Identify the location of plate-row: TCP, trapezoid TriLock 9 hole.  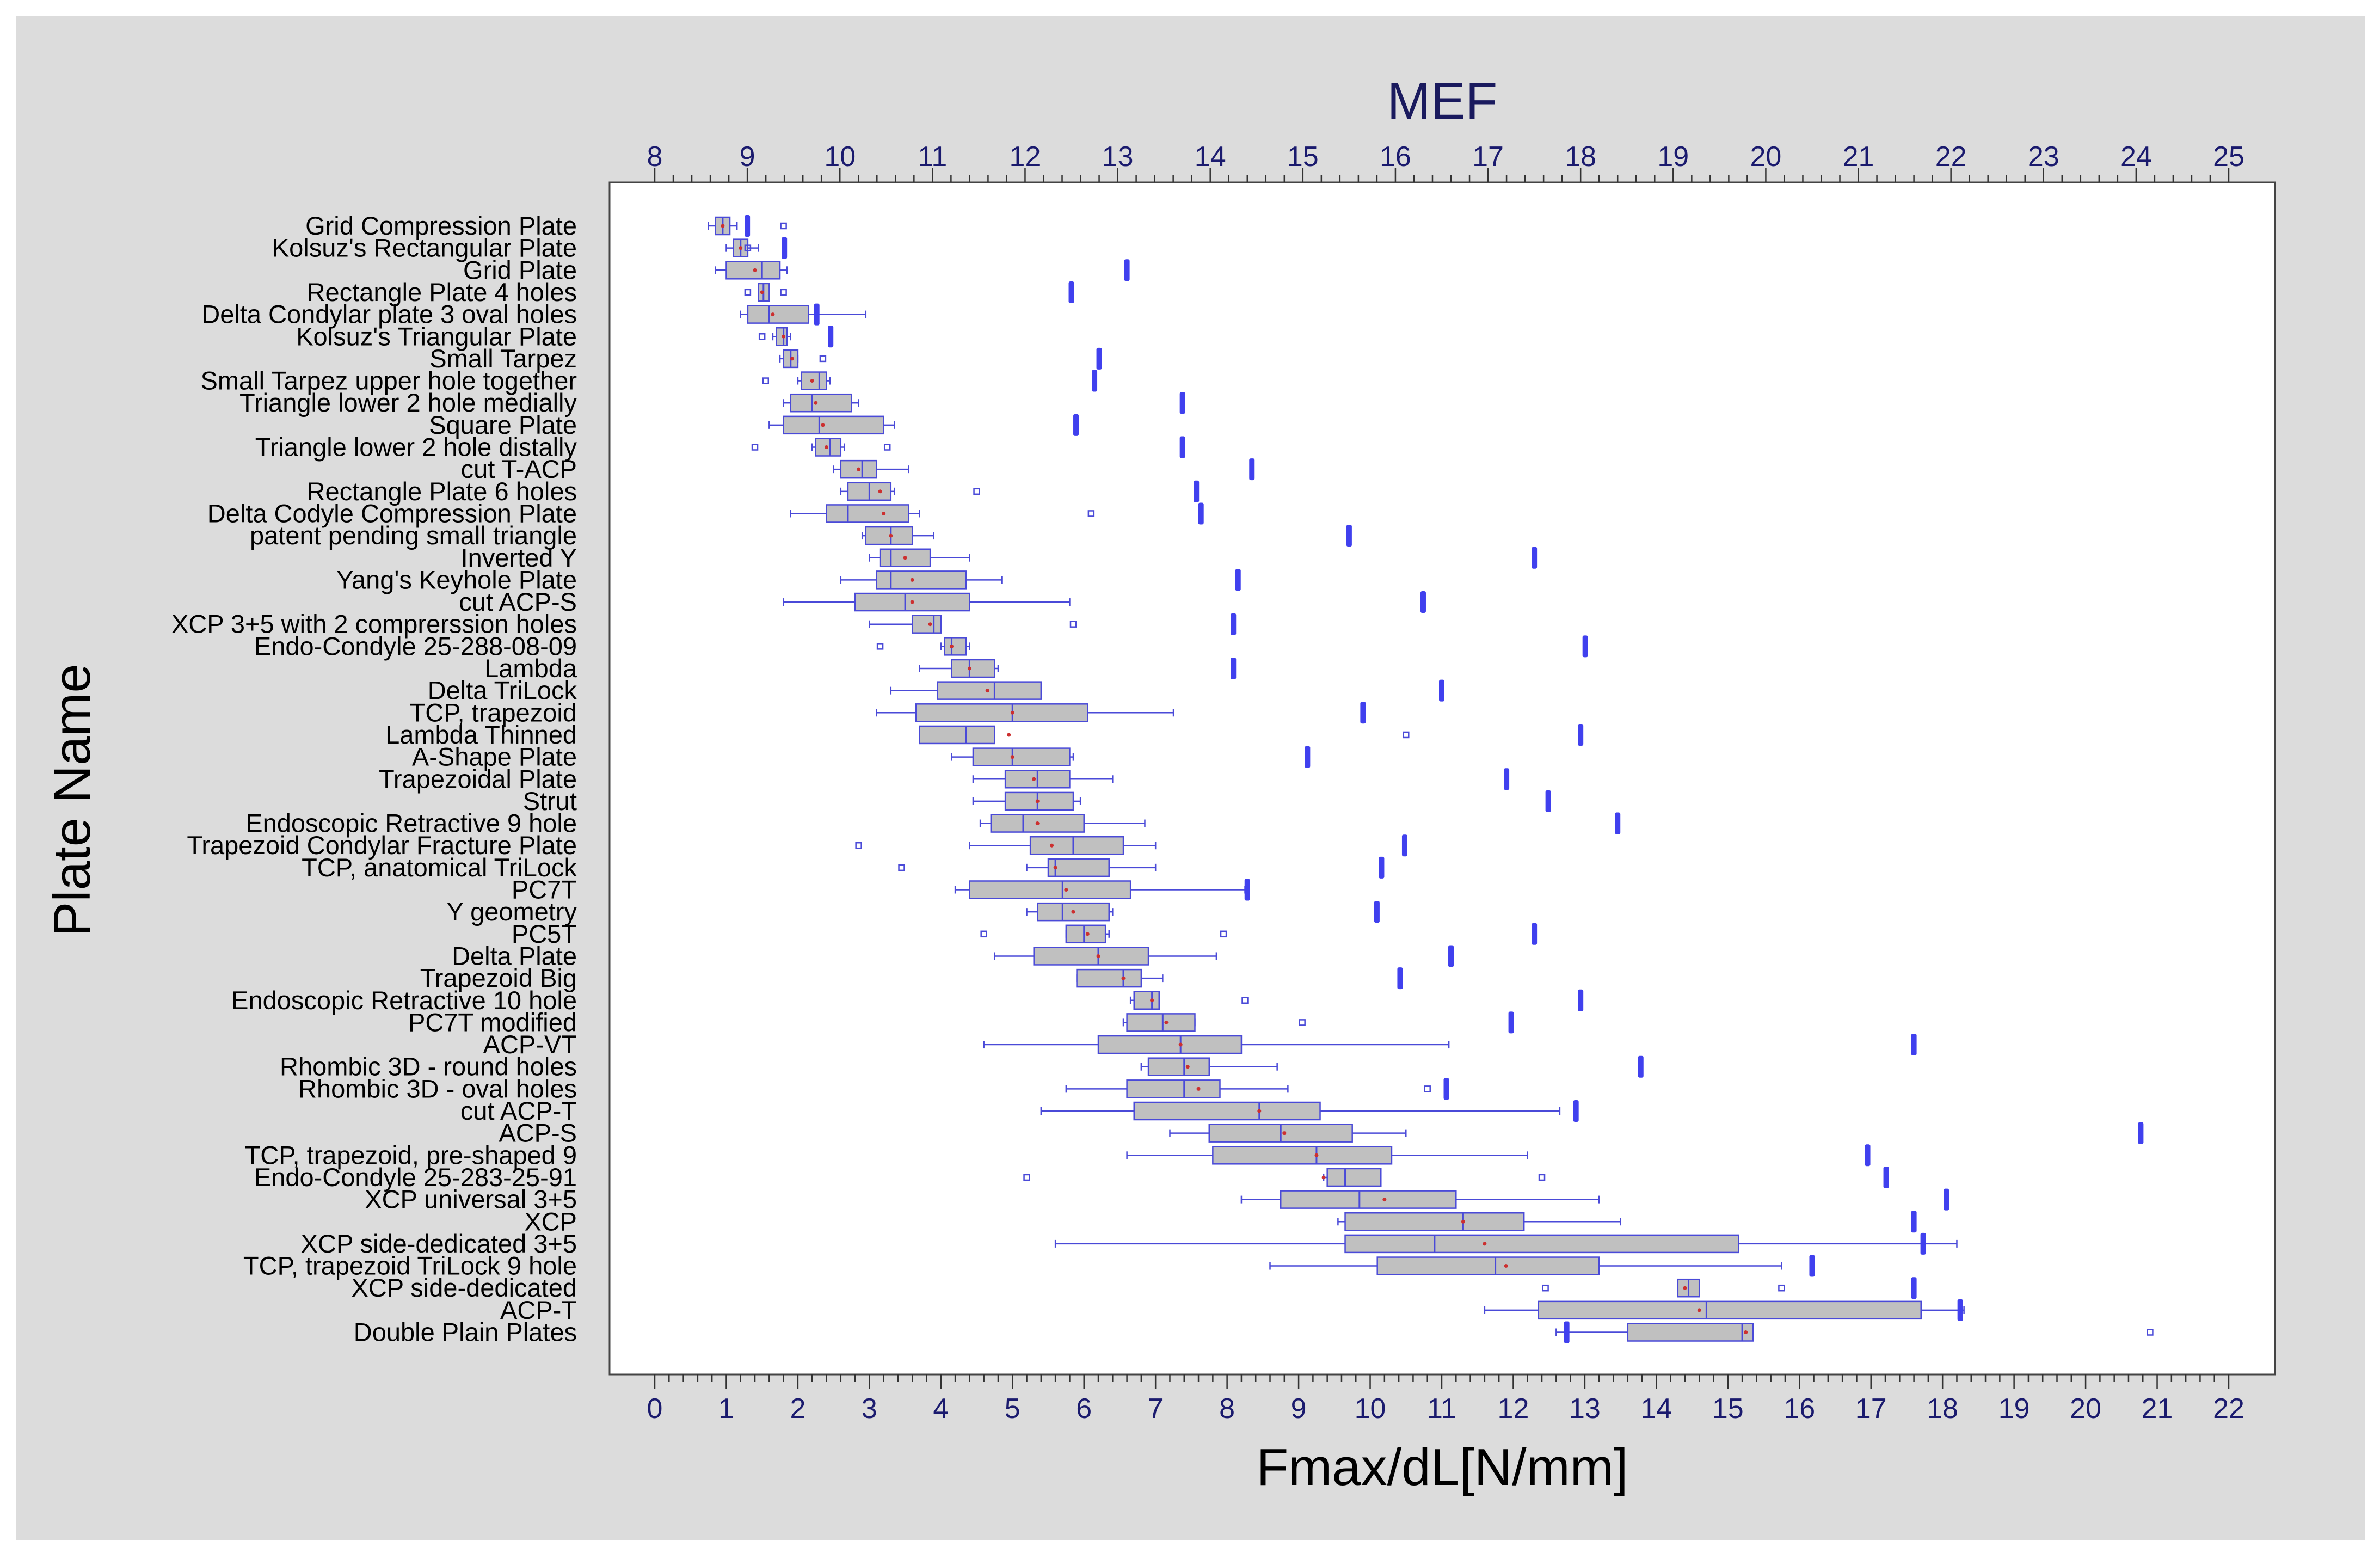
(1029, 1265).